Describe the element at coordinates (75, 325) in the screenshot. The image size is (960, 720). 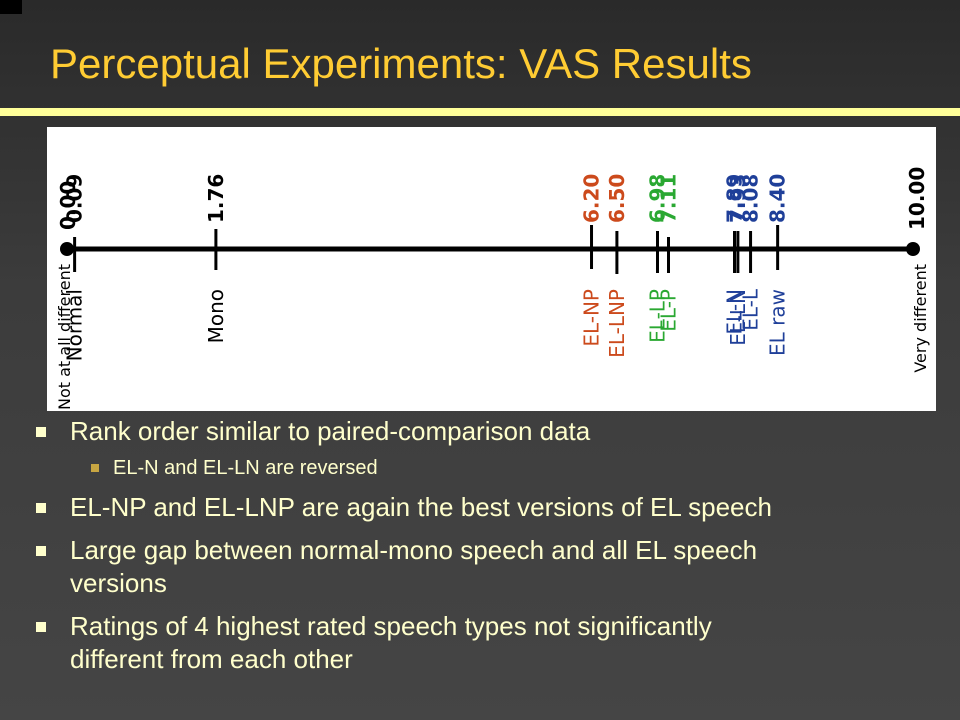
I see `marker-label-normal: Normal` at that location.